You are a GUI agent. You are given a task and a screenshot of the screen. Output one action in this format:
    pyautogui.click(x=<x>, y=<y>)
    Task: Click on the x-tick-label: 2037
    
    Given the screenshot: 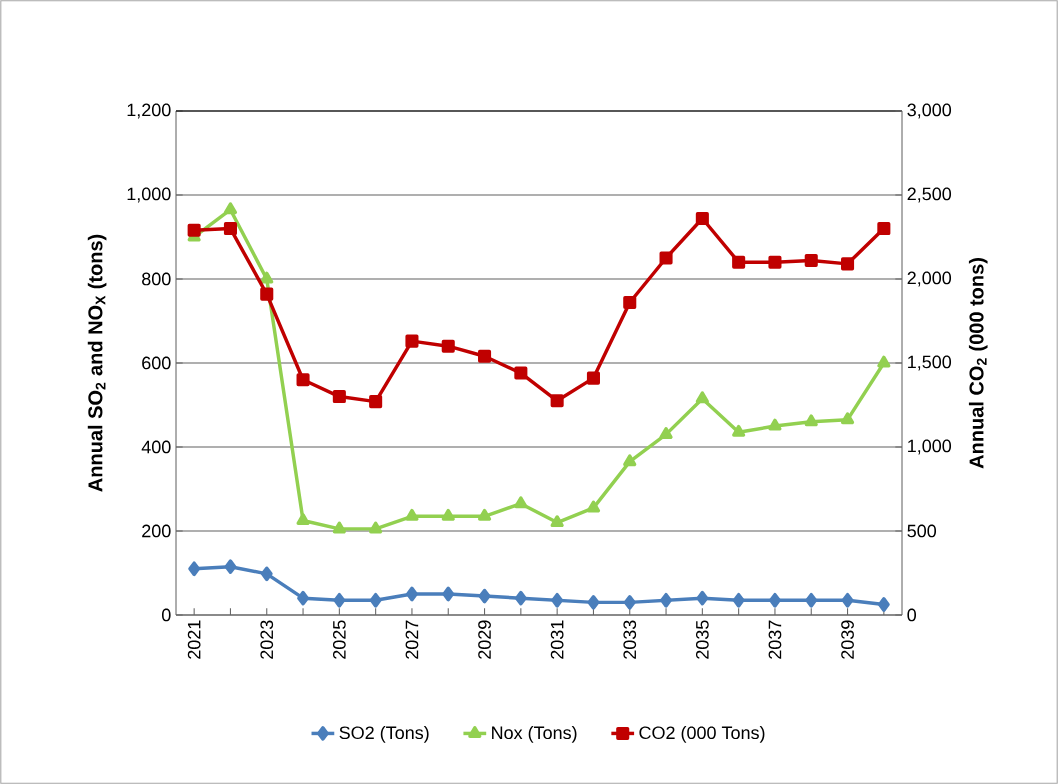 What is the action you would take?
    pyautogui.click(x=775, y=639)
    